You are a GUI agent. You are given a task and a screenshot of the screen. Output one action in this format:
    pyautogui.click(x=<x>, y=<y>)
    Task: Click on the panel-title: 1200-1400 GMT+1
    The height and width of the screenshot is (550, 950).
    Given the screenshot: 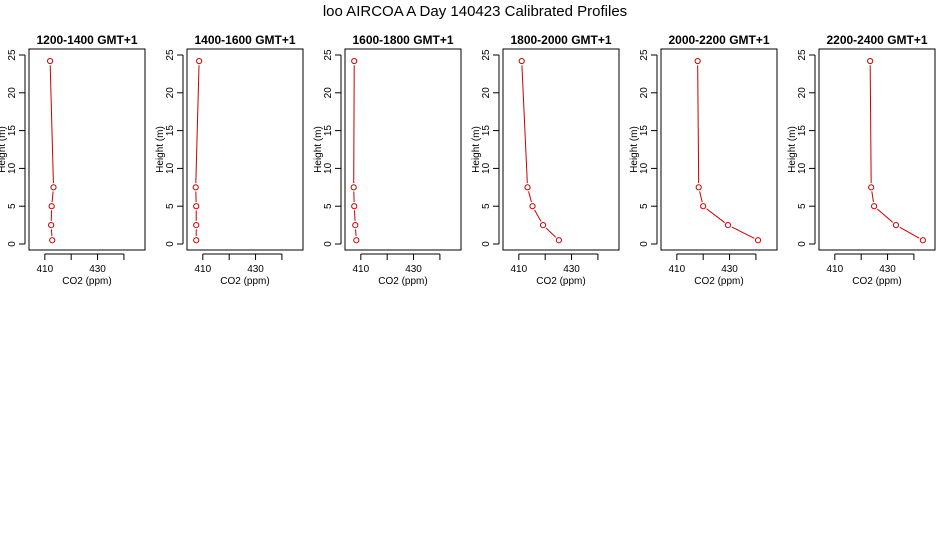 What is the action you would take?
    pyautogui.click(x=86, y=40)
    